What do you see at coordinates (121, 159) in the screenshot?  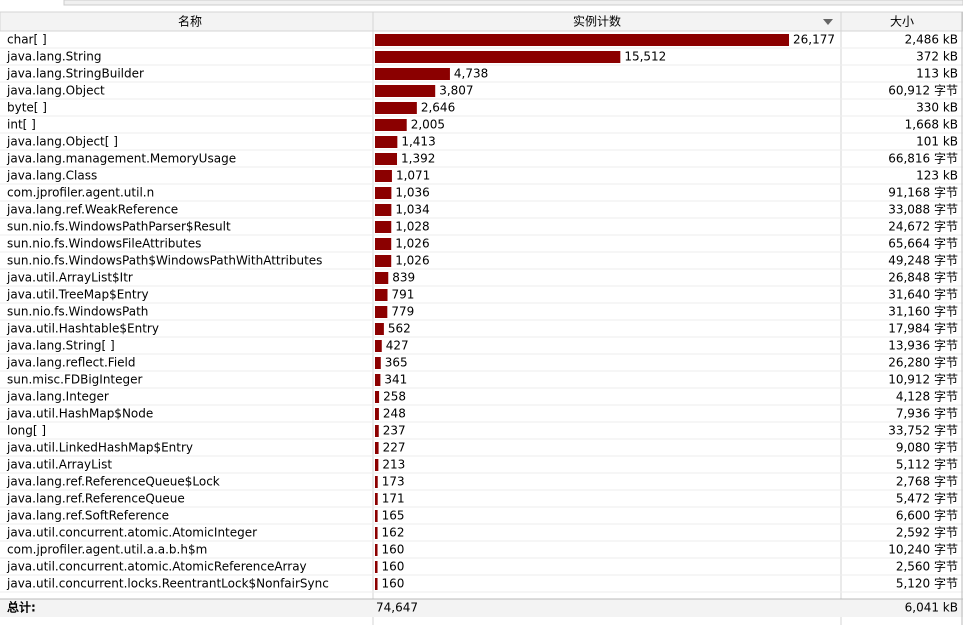 I see `class-name: java.lang.management.MemoryUsage` at bounding box center [121, 159].